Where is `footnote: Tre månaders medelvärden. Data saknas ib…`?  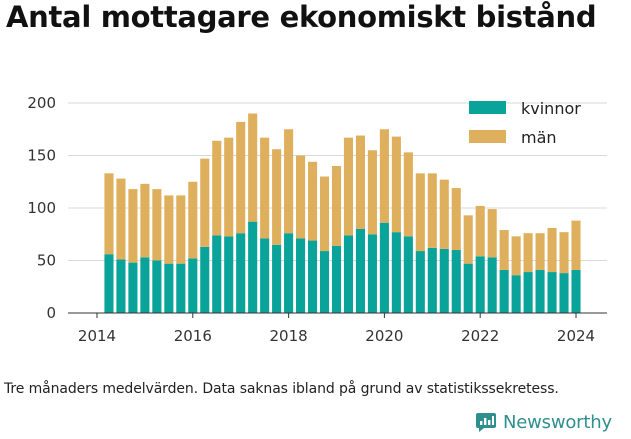 footnote: Tre månaders medelvärden. Data saknas ib… is located at coordinates (281, 389).